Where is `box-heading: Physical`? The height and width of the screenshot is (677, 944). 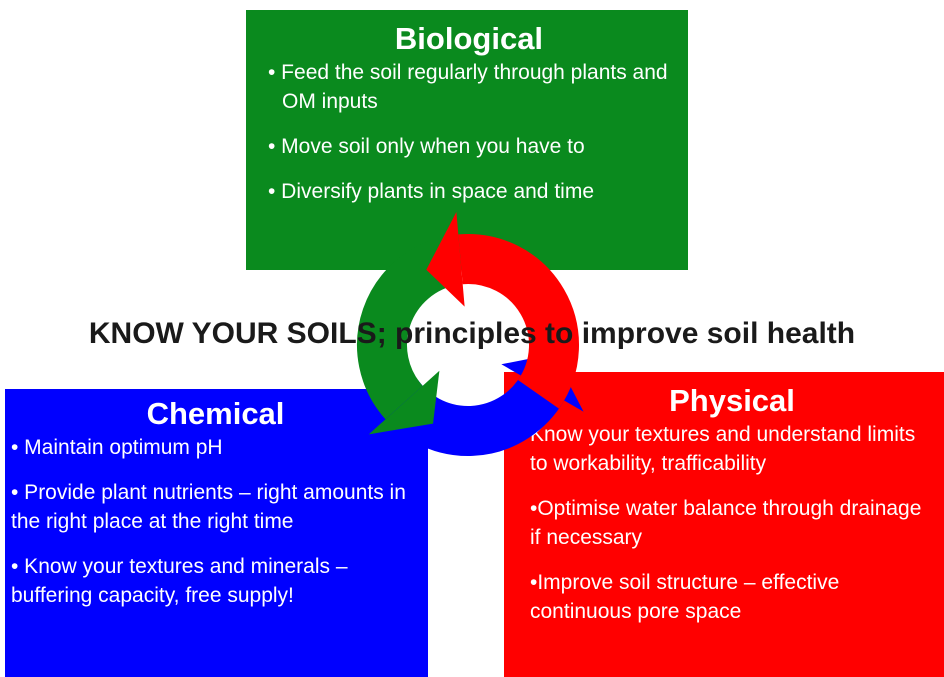 box-heading: Physical is located at coordinates (732, 400).